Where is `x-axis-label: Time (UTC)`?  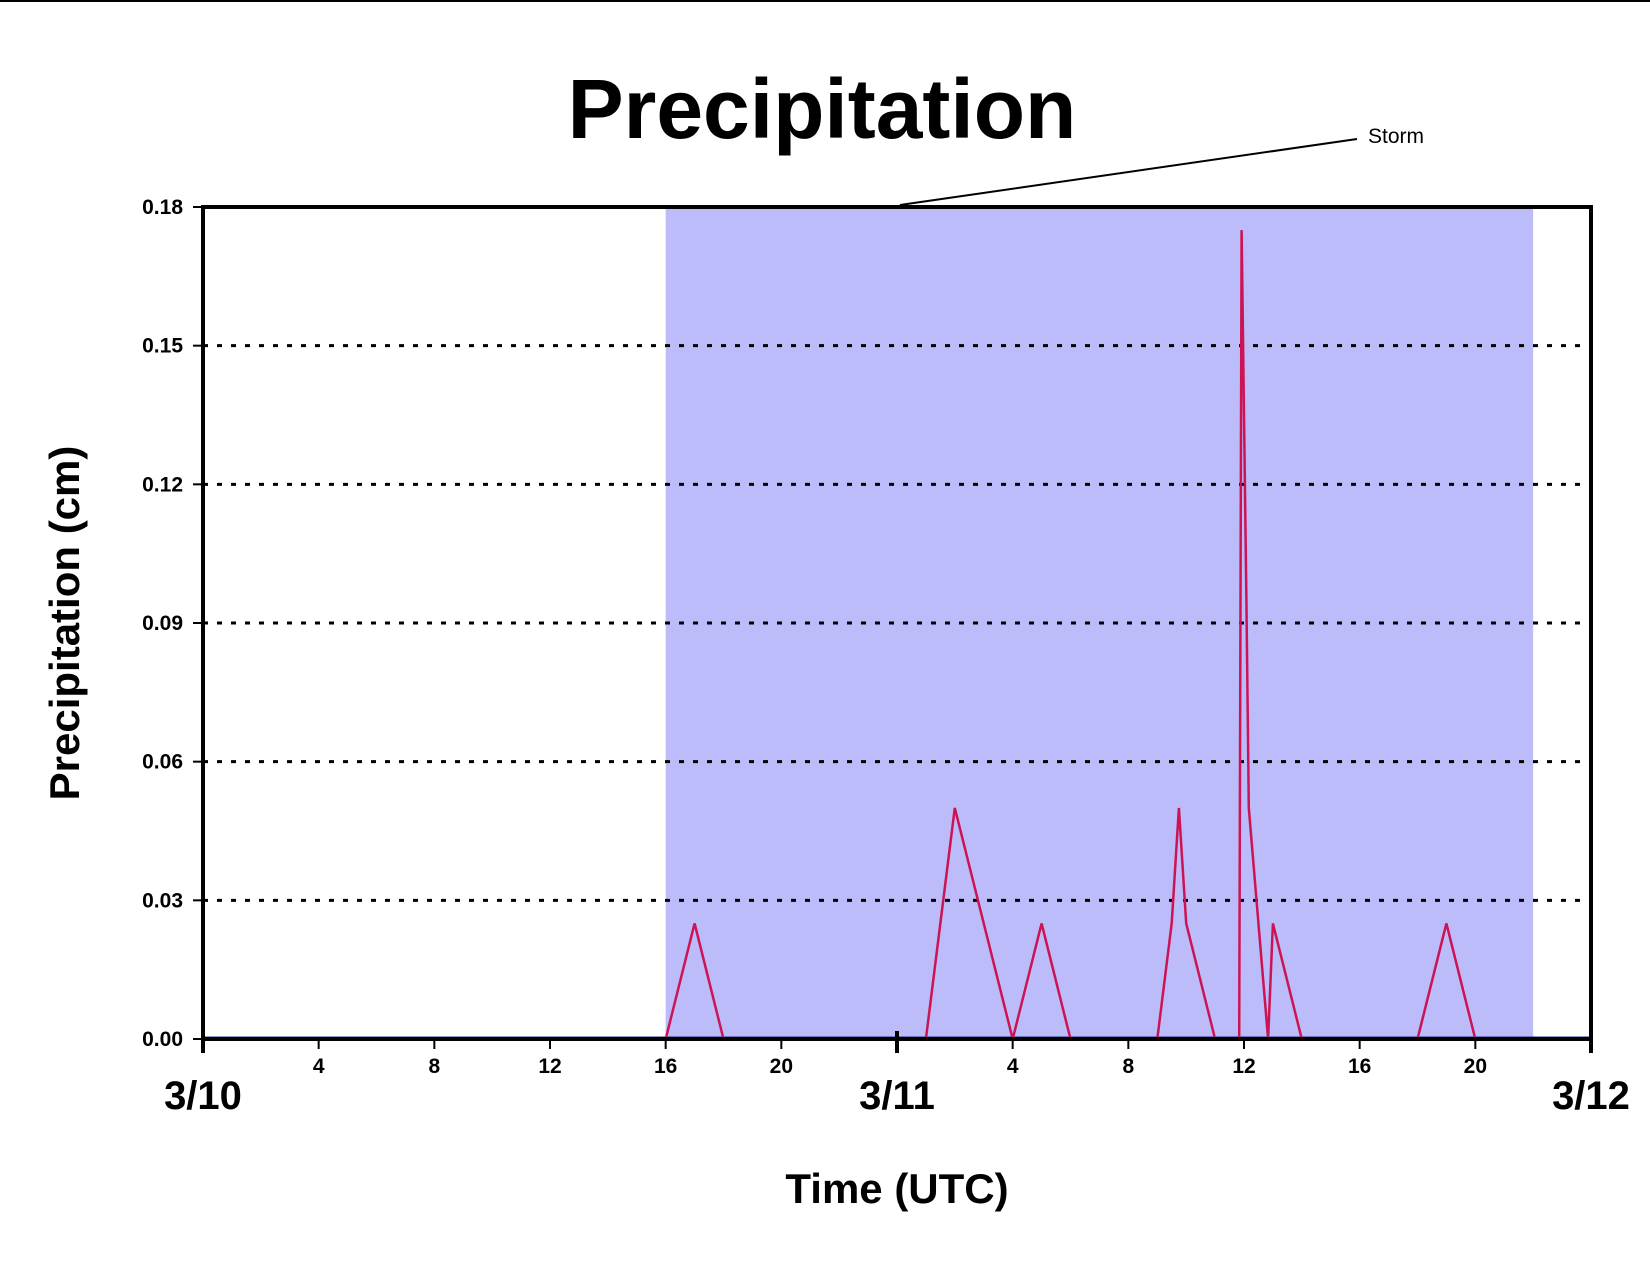 x-axis-label: Time (UTC) is located at coordinates (896, 1188).